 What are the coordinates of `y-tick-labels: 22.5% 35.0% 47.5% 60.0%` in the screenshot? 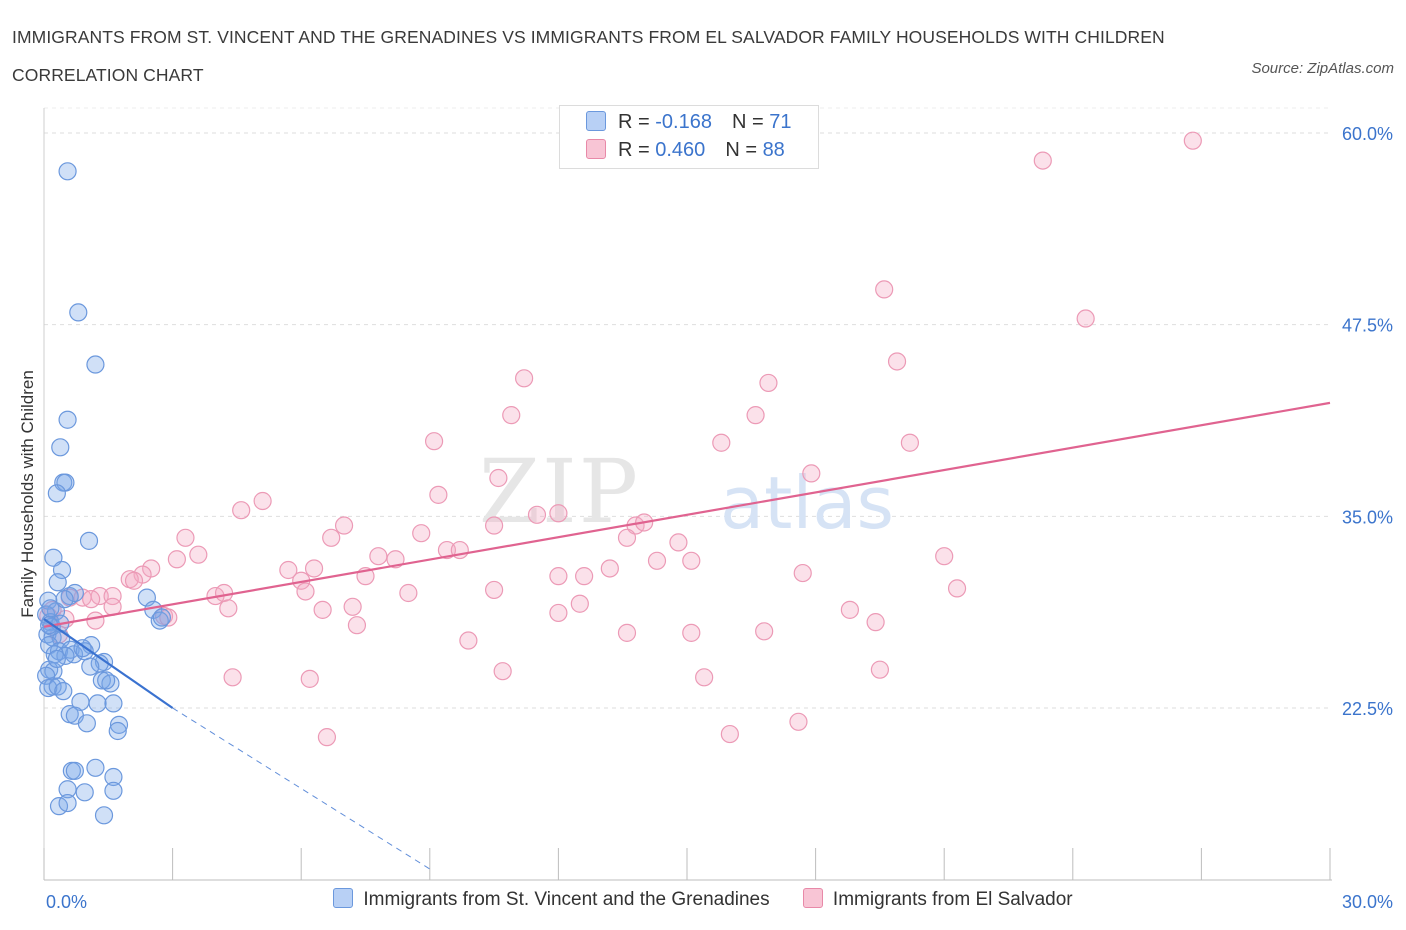 It's located at (1367, 421).